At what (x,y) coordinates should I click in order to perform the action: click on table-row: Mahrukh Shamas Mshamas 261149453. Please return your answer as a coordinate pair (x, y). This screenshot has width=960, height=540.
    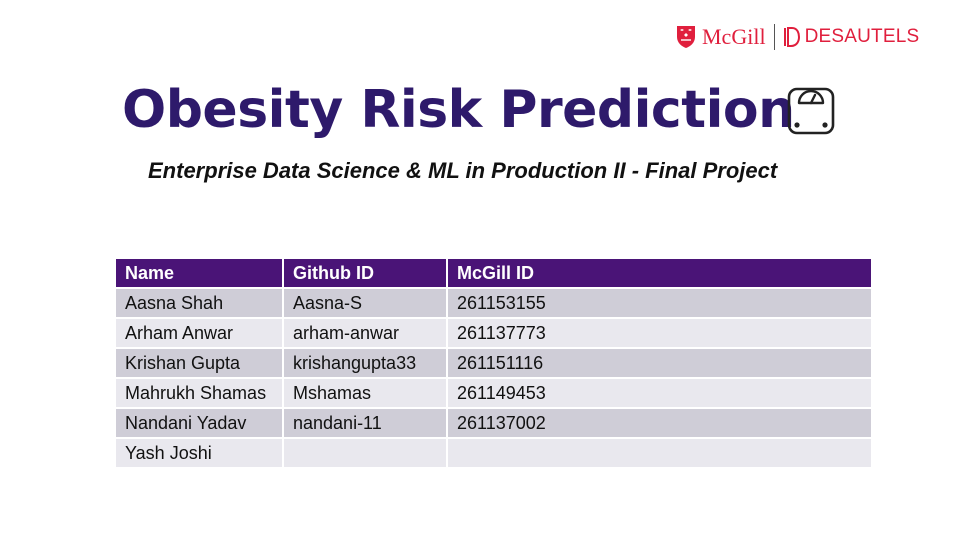
    Looking at the image, I should click on (494, 393).